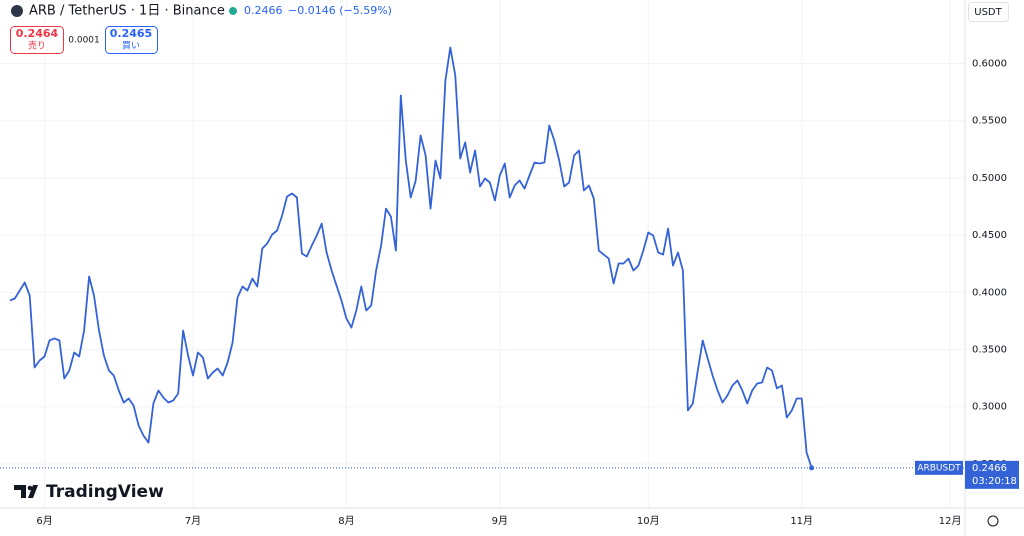 The height and width of the screenshot is (536, 1024). What do you see at coordinates (263, 10) in the screenshot?
I see `last-price: 0.2466` at bounding box center [263, 10].